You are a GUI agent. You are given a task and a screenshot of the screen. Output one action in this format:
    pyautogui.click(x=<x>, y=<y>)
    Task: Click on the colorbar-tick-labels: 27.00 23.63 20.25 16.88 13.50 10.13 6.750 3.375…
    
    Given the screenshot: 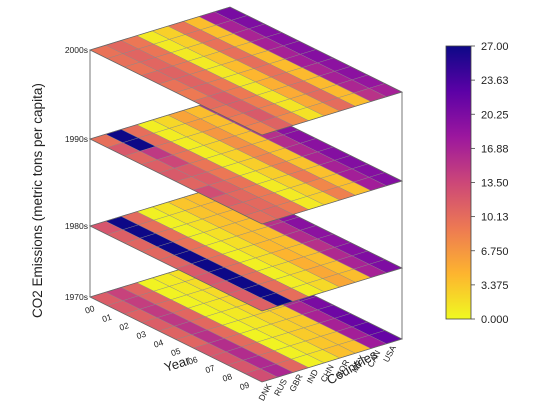 What is the action you would take?
    pyautogui.click(x=490, y=183)
    